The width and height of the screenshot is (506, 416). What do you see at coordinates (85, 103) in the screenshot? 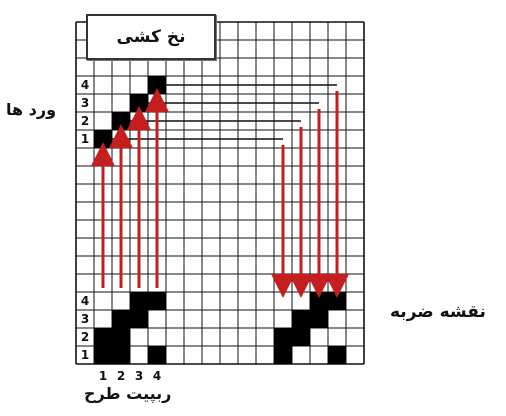
I see `row-number-top: 3` at bounding box center [85, 103].